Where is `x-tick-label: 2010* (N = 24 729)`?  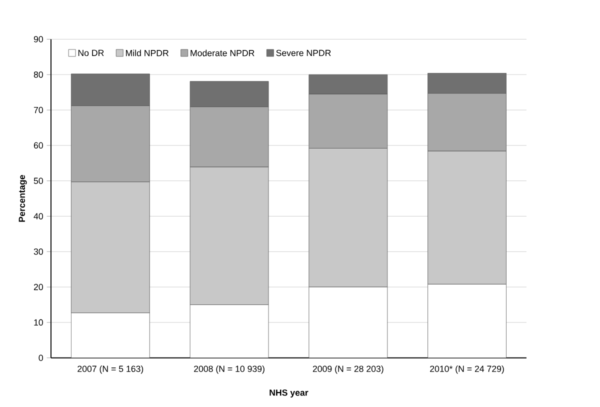 x-tick-label: 2010* (N = 24 729) is located at coordinates (467, 370).